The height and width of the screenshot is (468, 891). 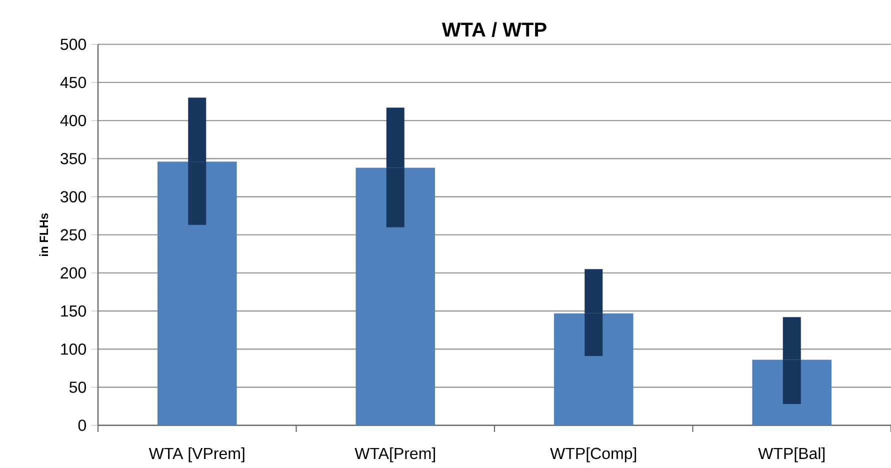 I want to click on x-tick-label: WTA [VPrem], so click(x=196, y=454).